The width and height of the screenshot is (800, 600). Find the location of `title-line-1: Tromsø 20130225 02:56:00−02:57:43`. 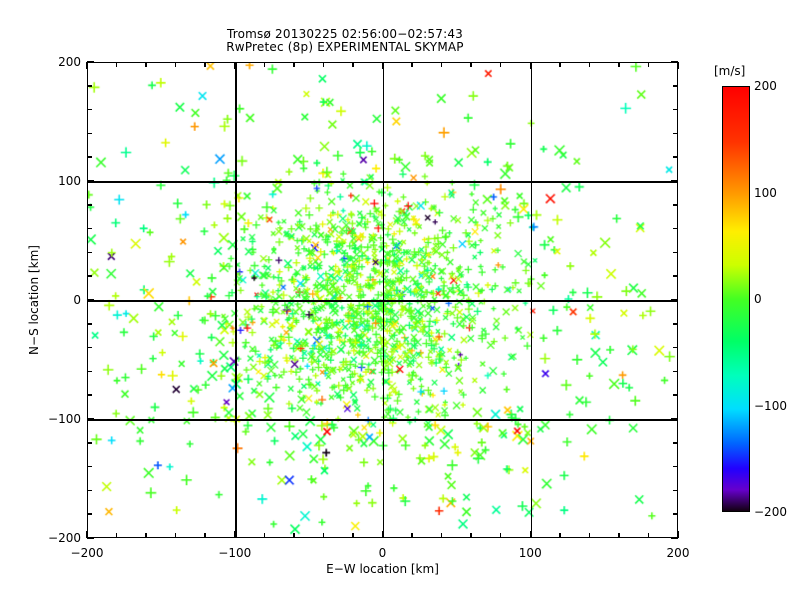

title-line-1: Tromsø 20130225 02:56:00−02:57:43 is located at coordinates (344, 34).